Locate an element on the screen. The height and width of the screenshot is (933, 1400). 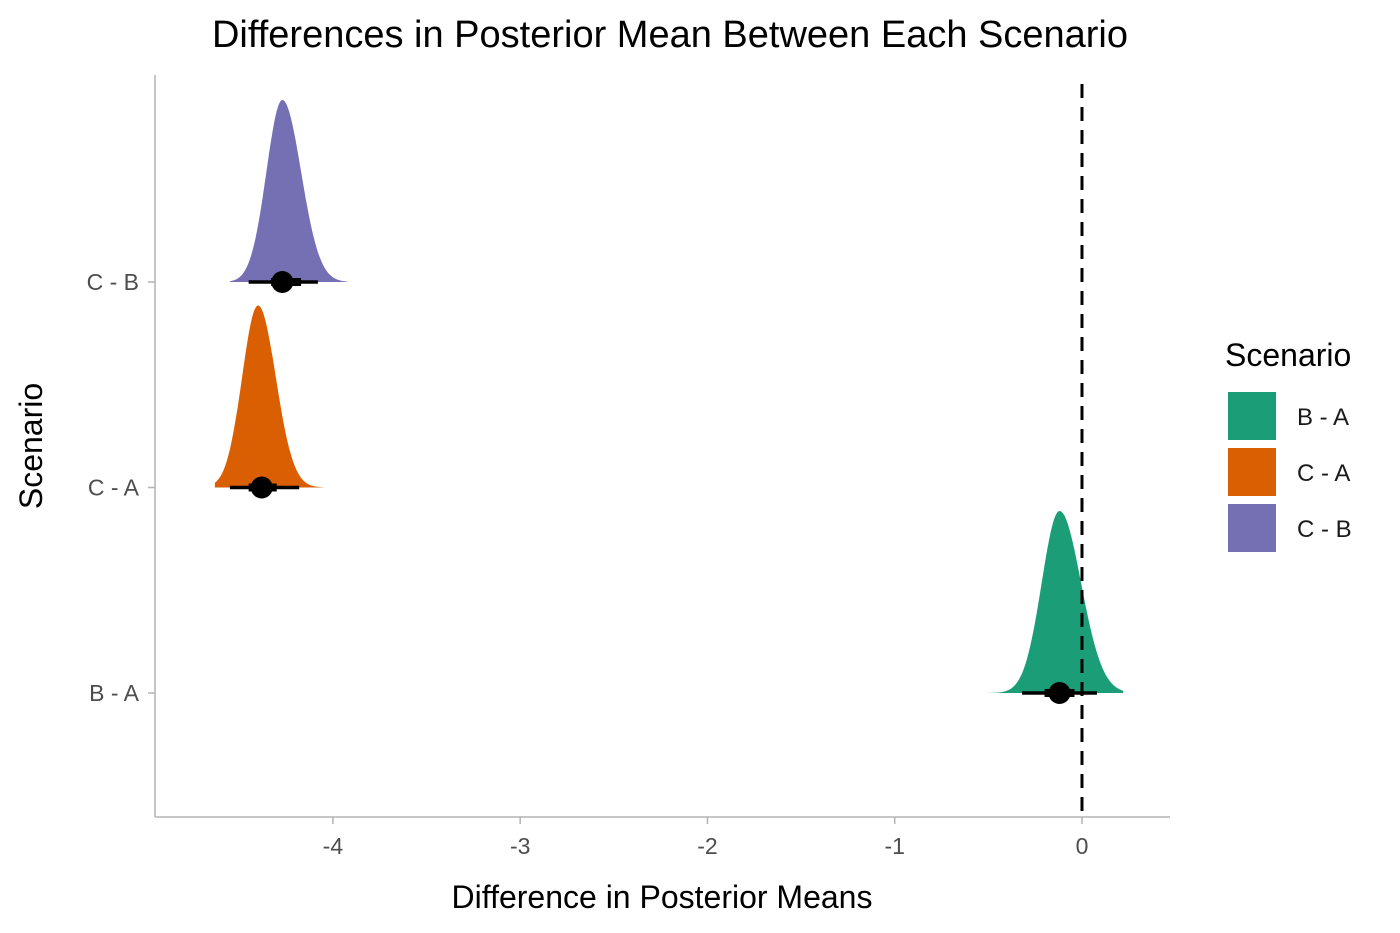
x-tick-label: -3 is located at coordinates (520, 846).